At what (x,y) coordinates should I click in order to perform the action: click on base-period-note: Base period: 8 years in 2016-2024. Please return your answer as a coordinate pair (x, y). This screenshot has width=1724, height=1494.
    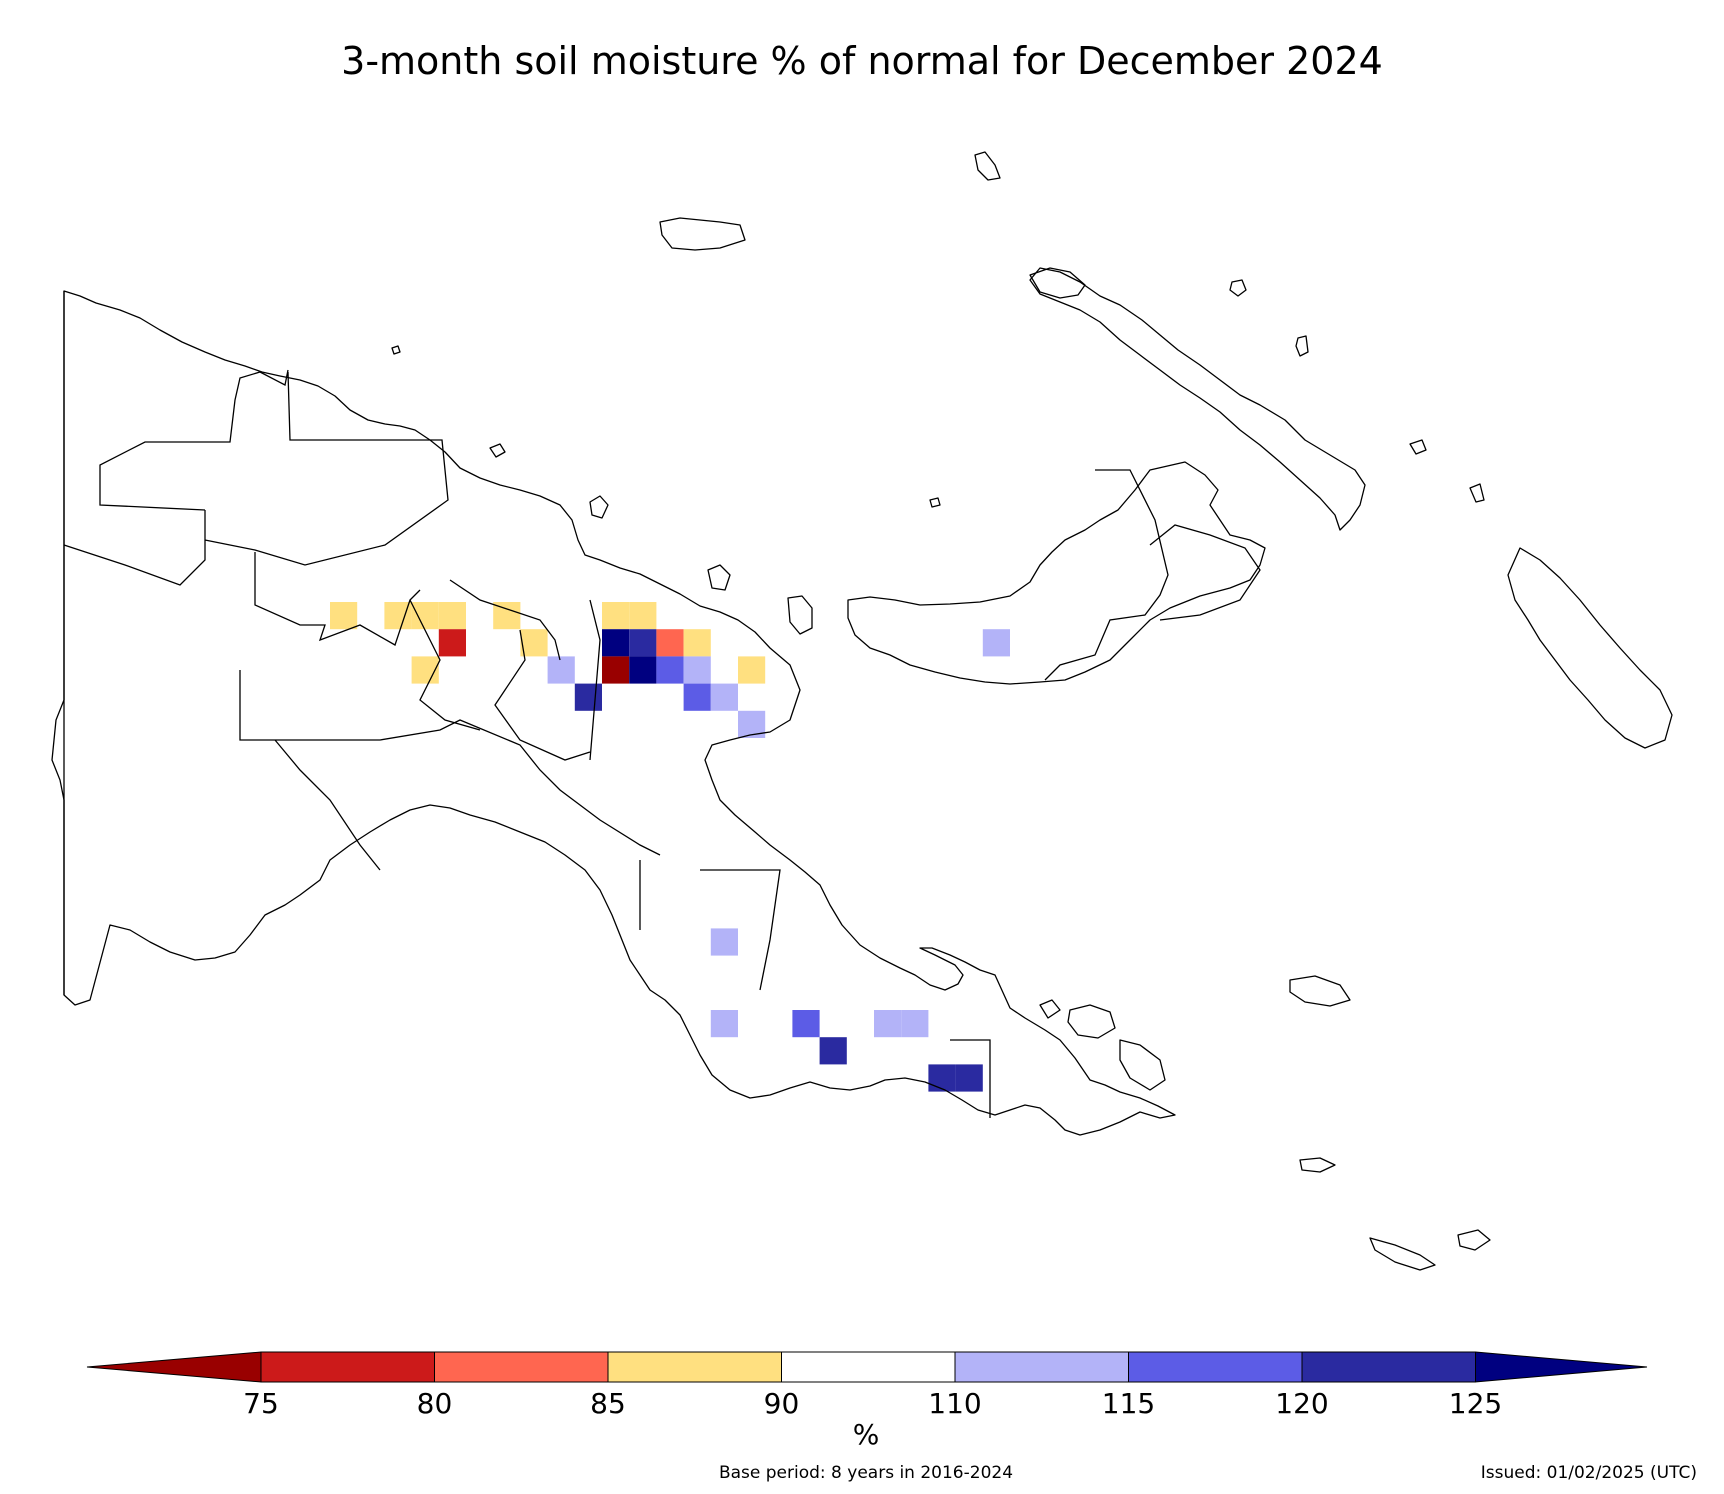
    Looking at the image, I should click on (866, 1473).